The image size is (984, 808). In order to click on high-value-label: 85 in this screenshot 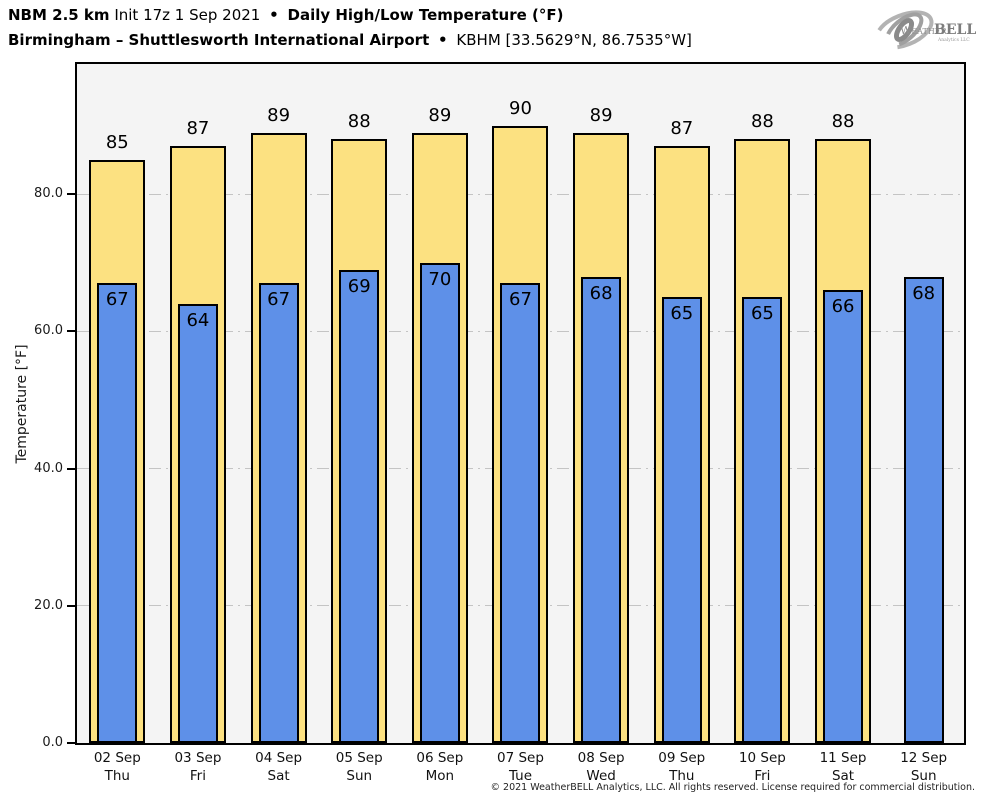, I will do `click(117, 143)`.